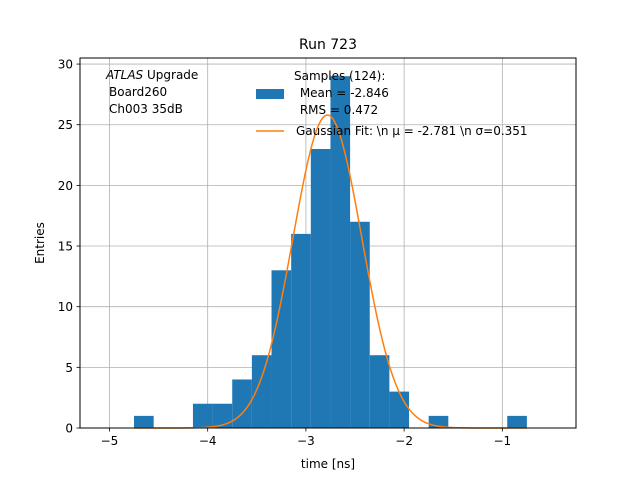 The width and height of the screenshot is (640, 480). Describe the element at coordinates (328, 464) in the screenshot. I see `x-axis-label: time [ns]` at that location.